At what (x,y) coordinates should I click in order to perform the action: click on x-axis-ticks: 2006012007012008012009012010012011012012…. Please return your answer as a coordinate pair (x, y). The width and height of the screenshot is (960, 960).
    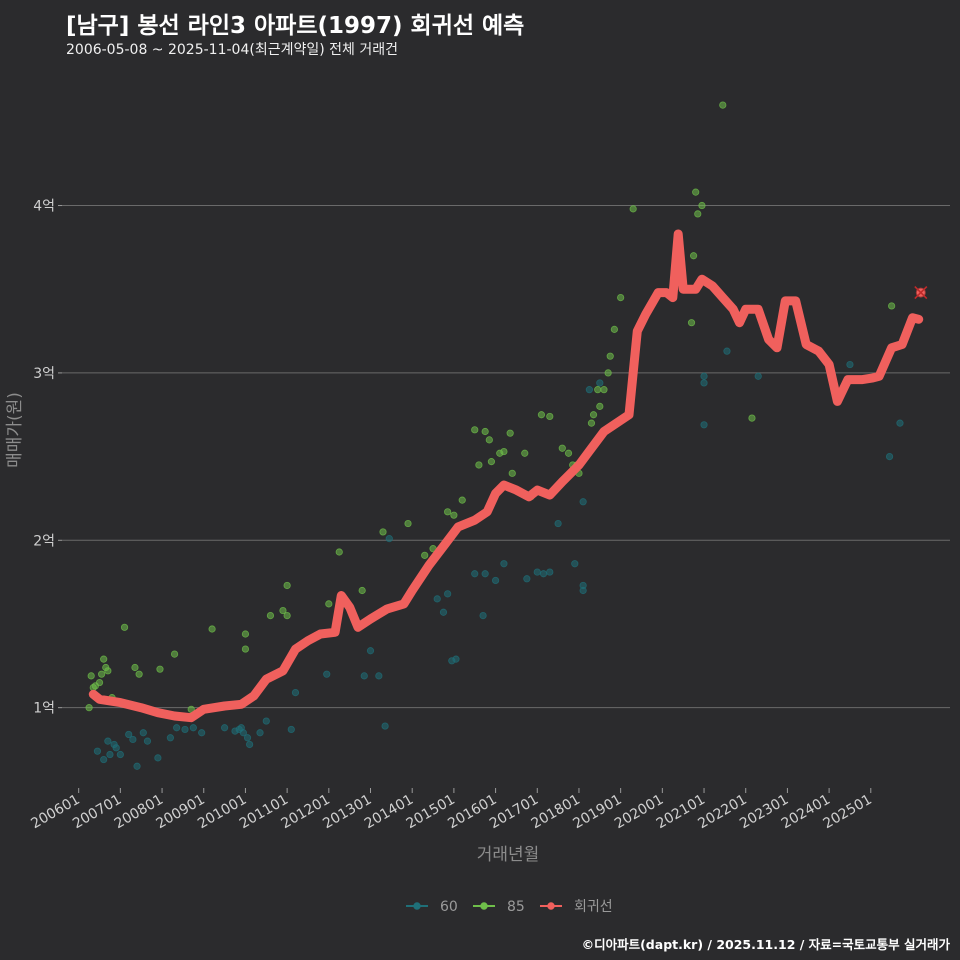
    Looking at the image, I should click on (451, 810).